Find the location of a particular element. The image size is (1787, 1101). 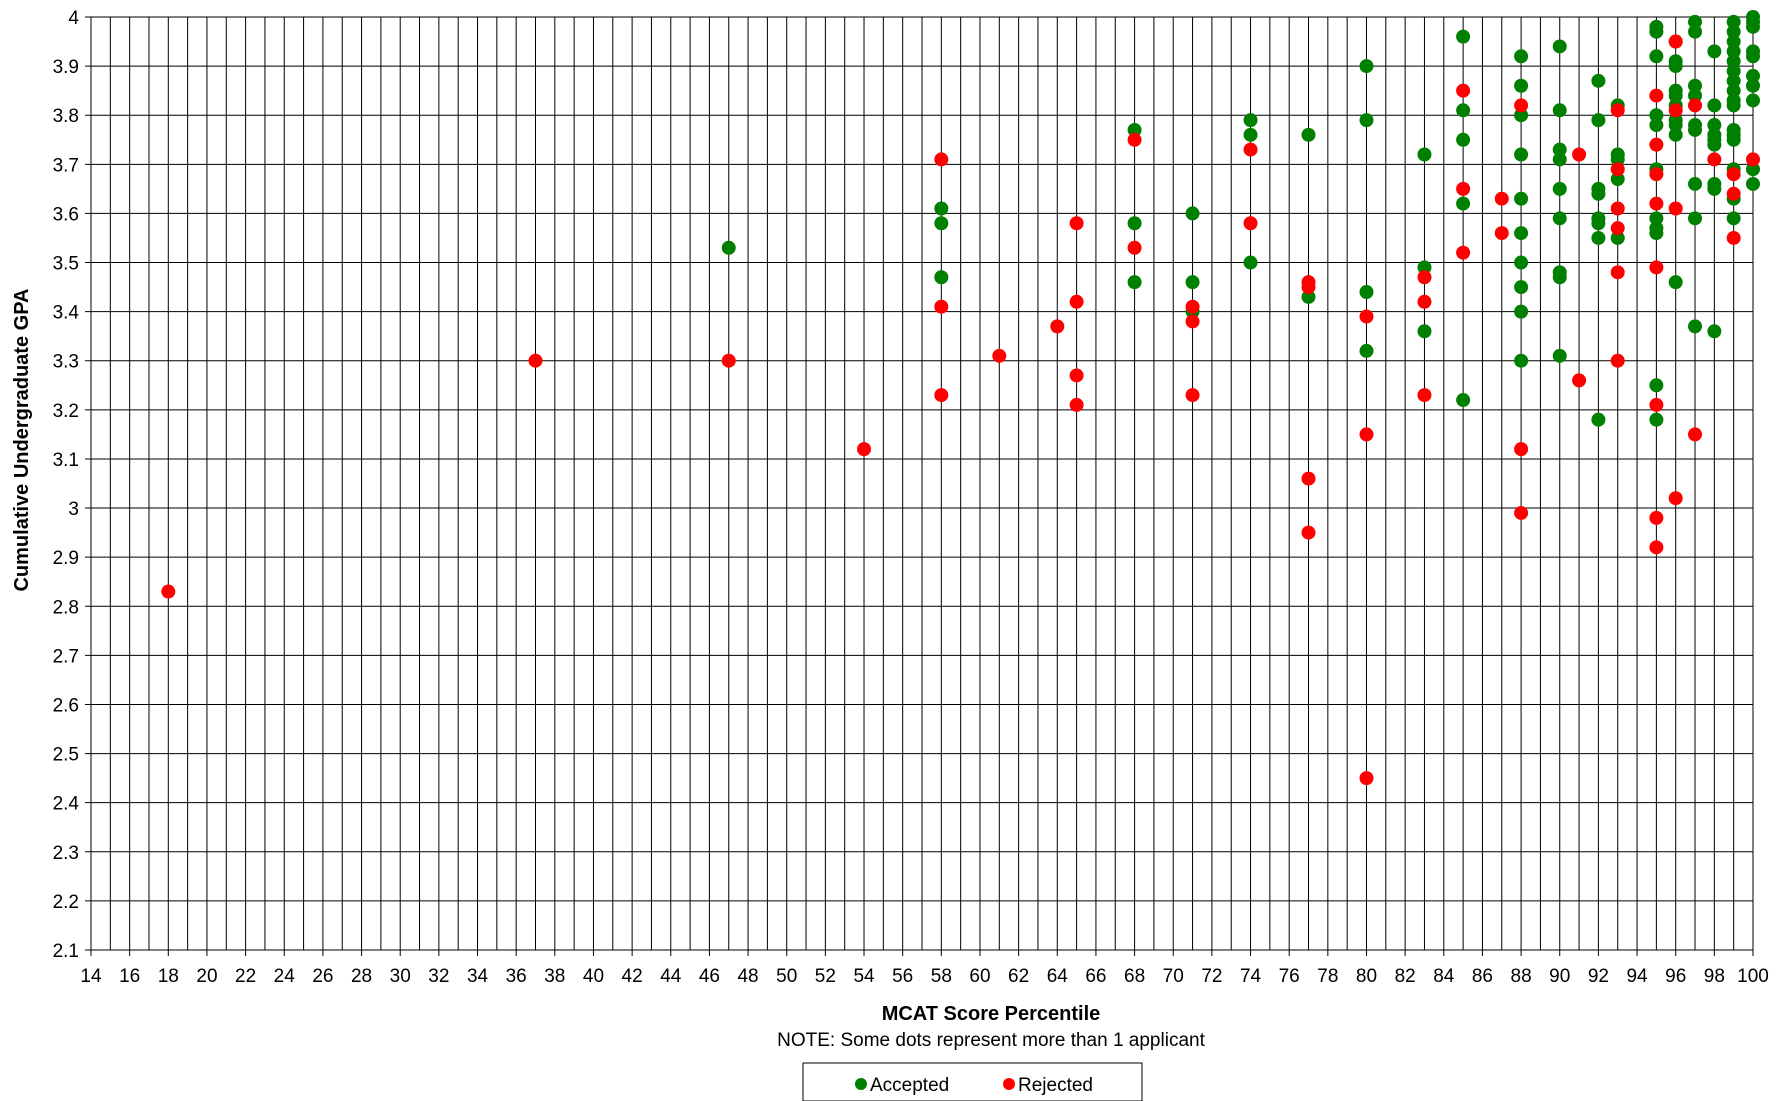

legend: Accepted Rejected is located at coordinates (972, 1081).